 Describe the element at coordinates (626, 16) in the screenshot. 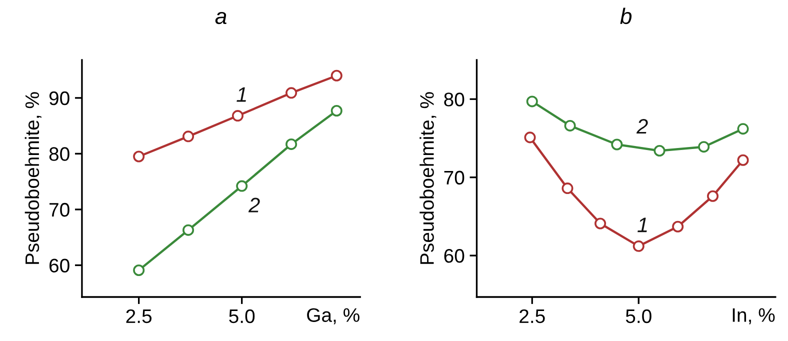

I see `chart-title: b` at that location.